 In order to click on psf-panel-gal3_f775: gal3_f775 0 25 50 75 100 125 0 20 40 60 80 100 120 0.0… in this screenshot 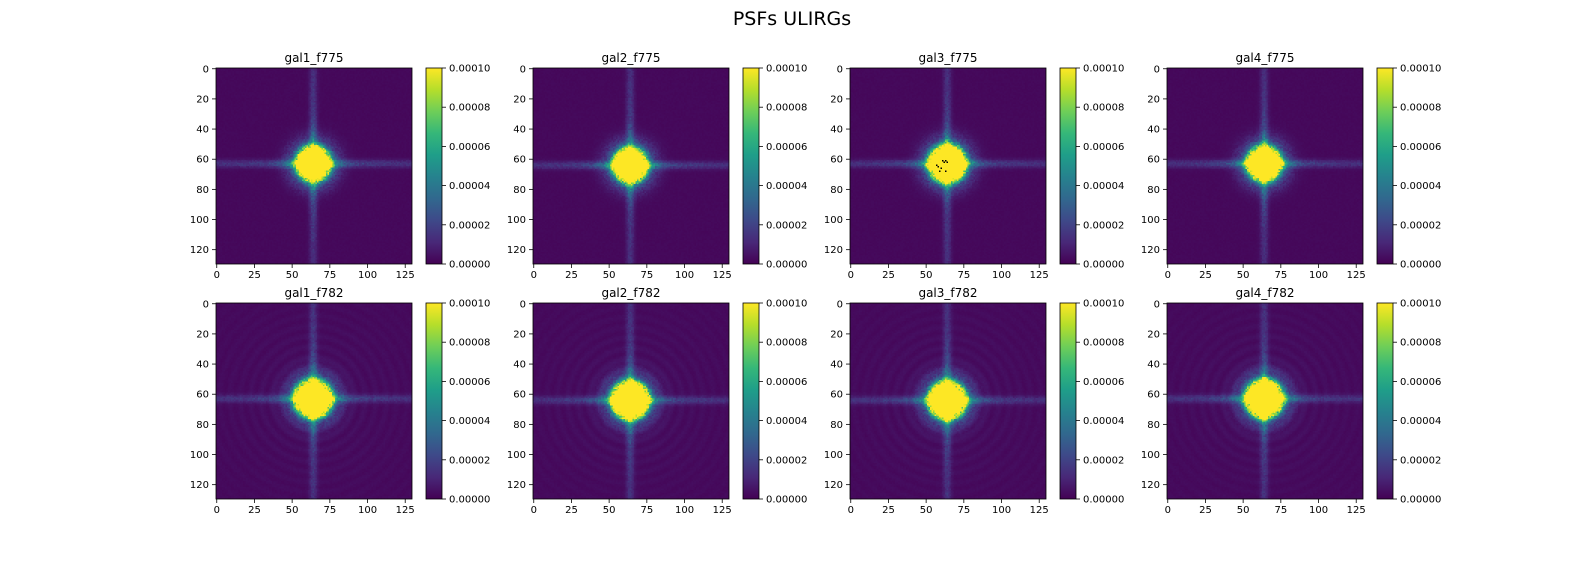, I will do `click(974, 166)`.